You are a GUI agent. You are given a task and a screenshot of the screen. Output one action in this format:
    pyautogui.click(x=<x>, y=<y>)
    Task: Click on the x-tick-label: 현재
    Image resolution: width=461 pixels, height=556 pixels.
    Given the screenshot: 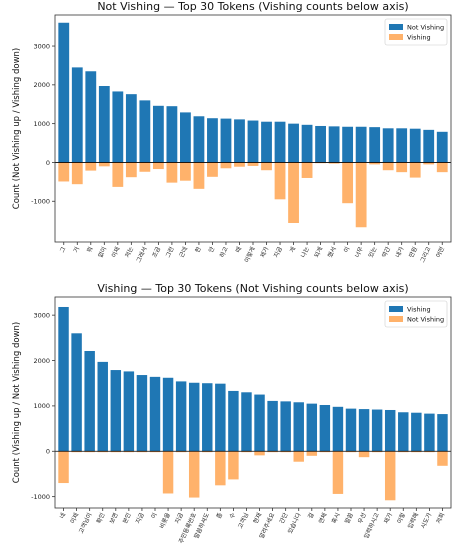 What is the action you would take?
    pyautogui.click(x=257, y=517)
    